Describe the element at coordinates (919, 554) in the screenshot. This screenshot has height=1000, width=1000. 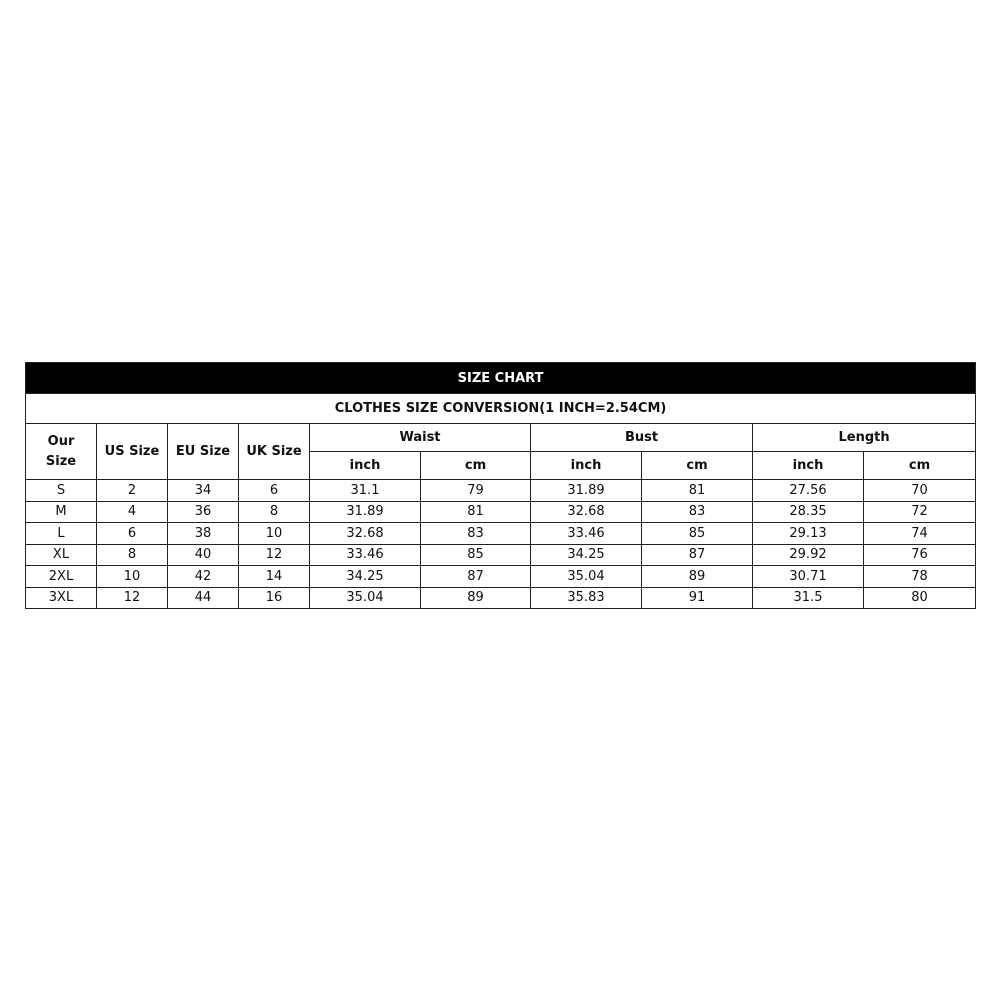
I see `table-cell: 76` at that location.